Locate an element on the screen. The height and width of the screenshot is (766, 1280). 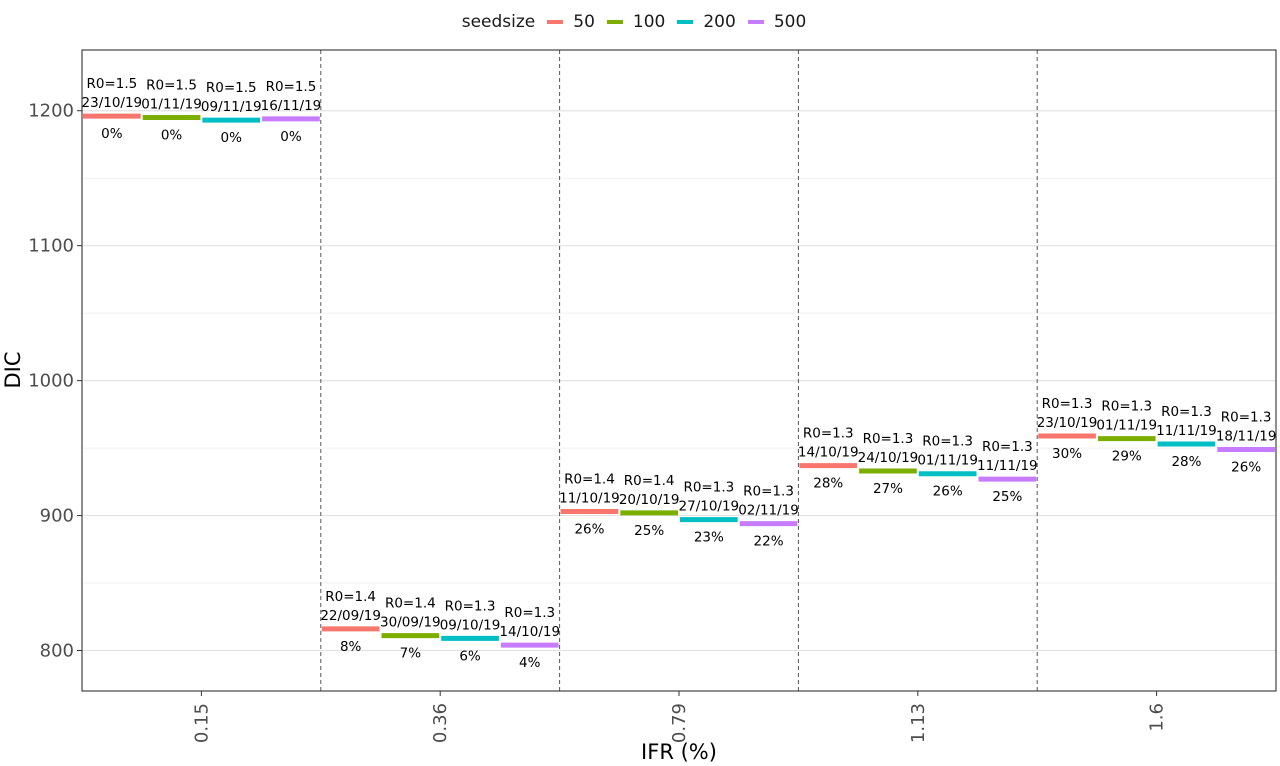
x-tick-label: 0.79 is located at coordinates (679, 723).